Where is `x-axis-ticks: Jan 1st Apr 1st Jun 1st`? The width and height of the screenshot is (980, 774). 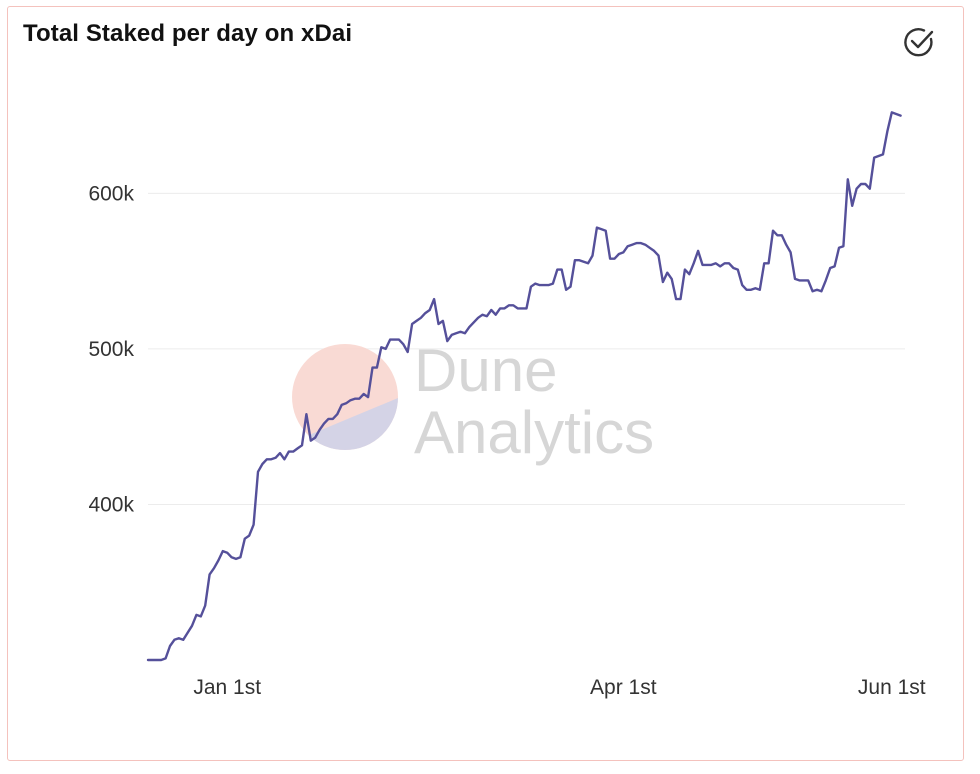 x-axis-ticks: Jan 1st Apr 1st Jun 1st is located at coordinates (559, 687).